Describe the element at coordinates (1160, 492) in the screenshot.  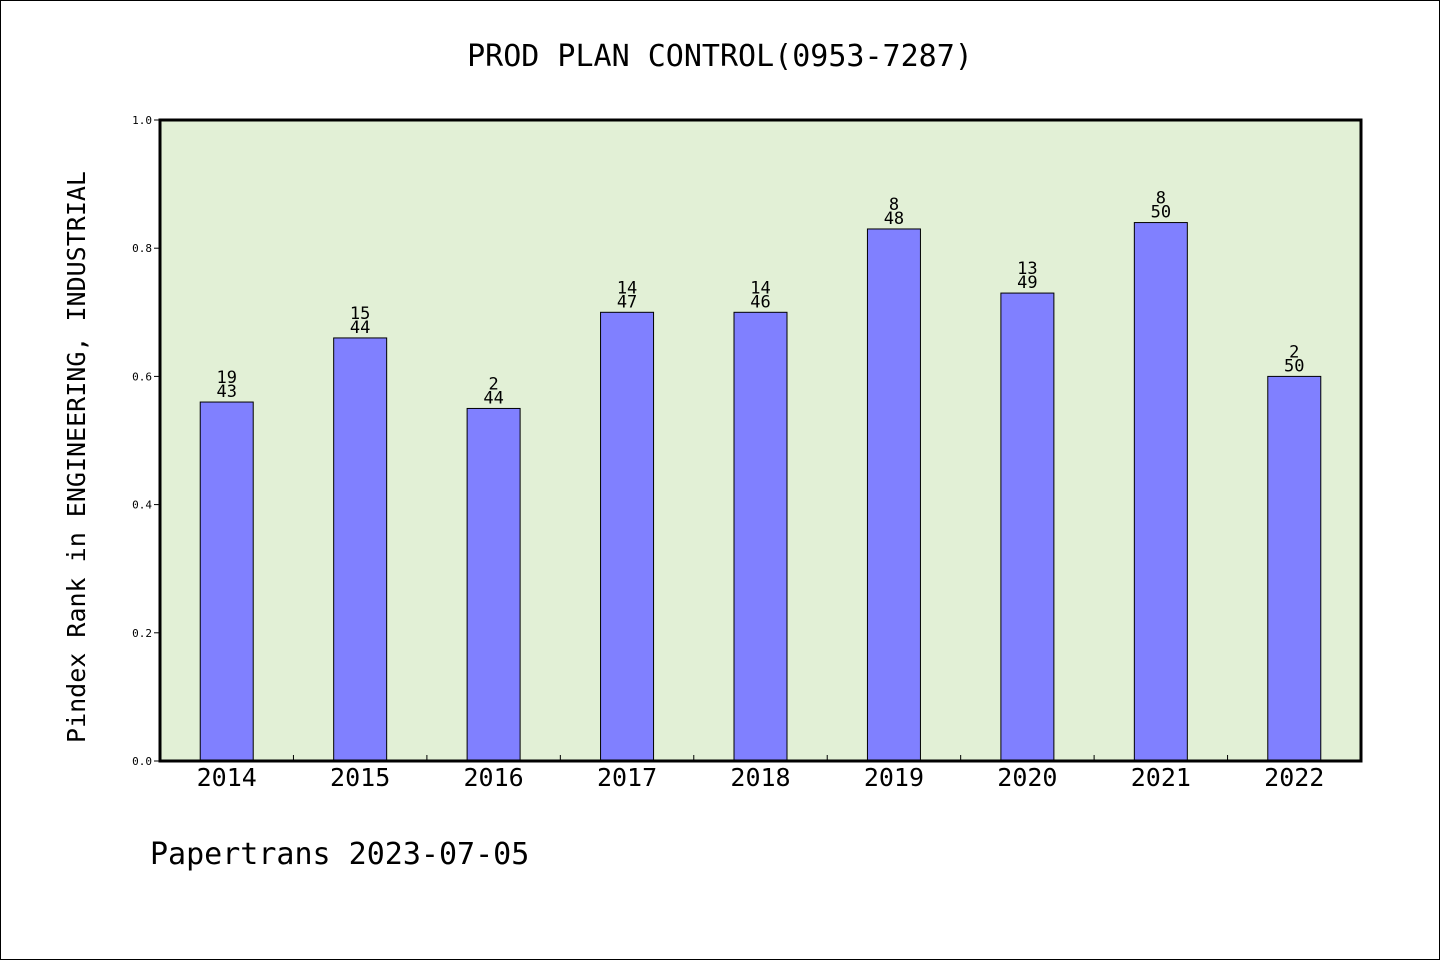
I see `bar-2021` at that location.